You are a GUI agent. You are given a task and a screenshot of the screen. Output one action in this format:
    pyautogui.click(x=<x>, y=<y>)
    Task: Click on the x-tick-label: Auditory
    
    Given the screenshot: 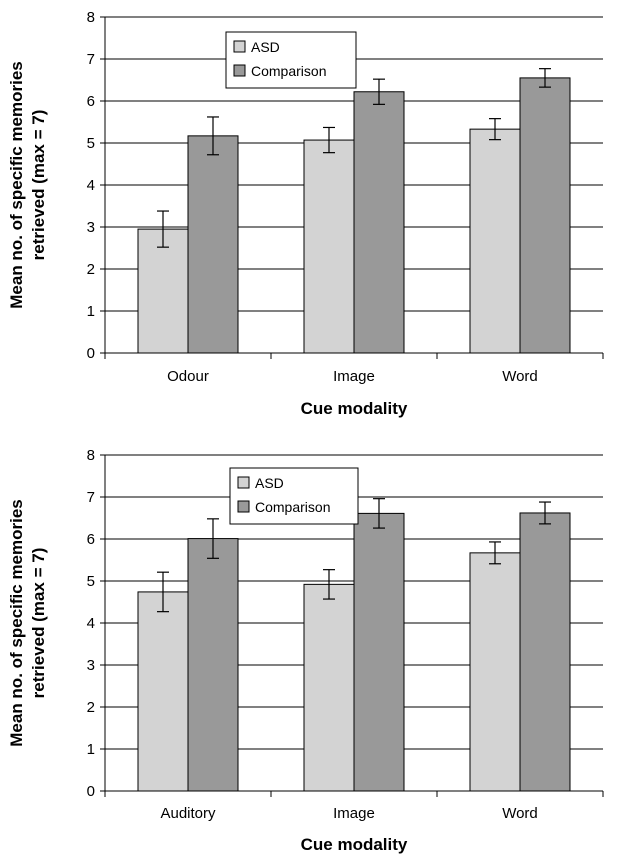 What is the action you would take?
    pyautogui.click(x=188, y=813)
    